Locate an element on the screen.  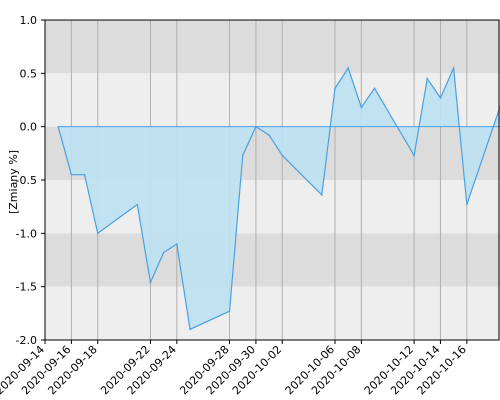
y-tick-label: -1.0 is located at coordinates (26, 233).